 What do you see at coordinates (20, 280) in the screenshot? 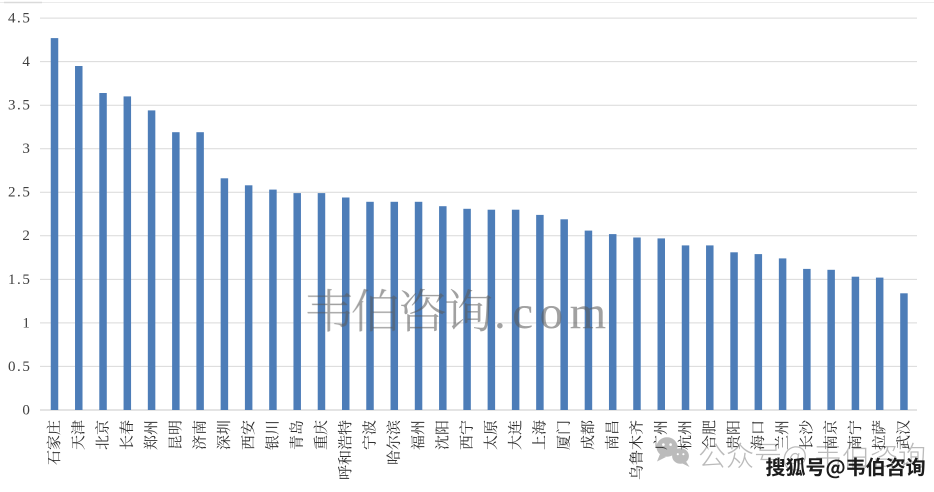
I see `svg-text: 1.5` at bounding box center [20, 280].